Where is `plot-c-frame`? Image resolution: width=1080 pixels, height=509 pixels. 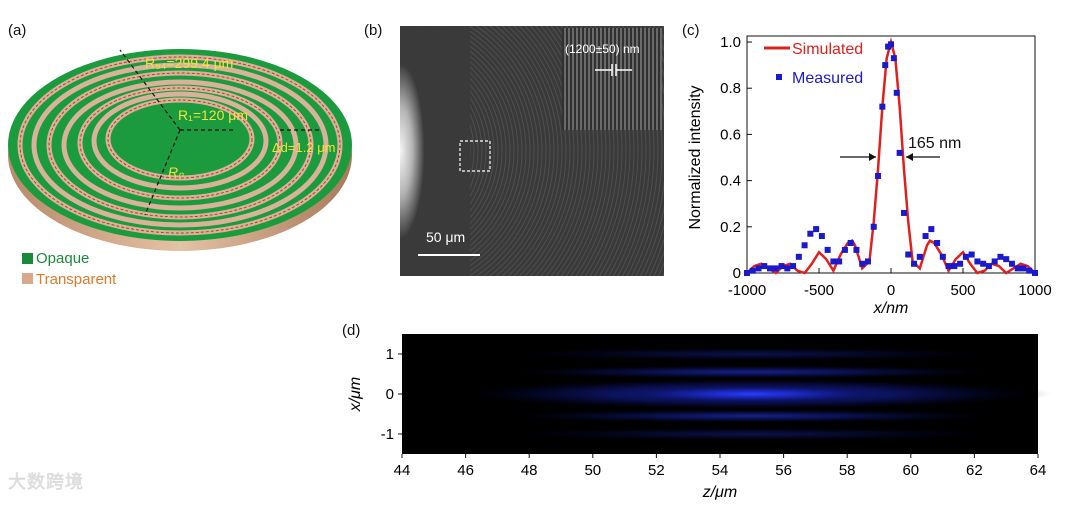 plot-c-frame is located at coordinates (891, 154).